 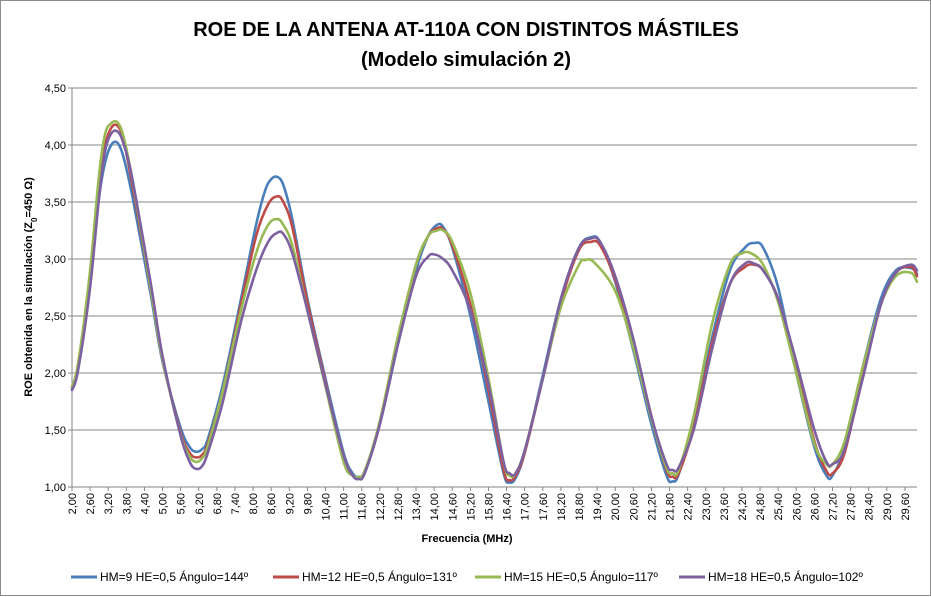 What do you see at coordinates (761, 507) in the screenshot?
I see `x-tick-label: 24,80` at bounding box center [761, 507].